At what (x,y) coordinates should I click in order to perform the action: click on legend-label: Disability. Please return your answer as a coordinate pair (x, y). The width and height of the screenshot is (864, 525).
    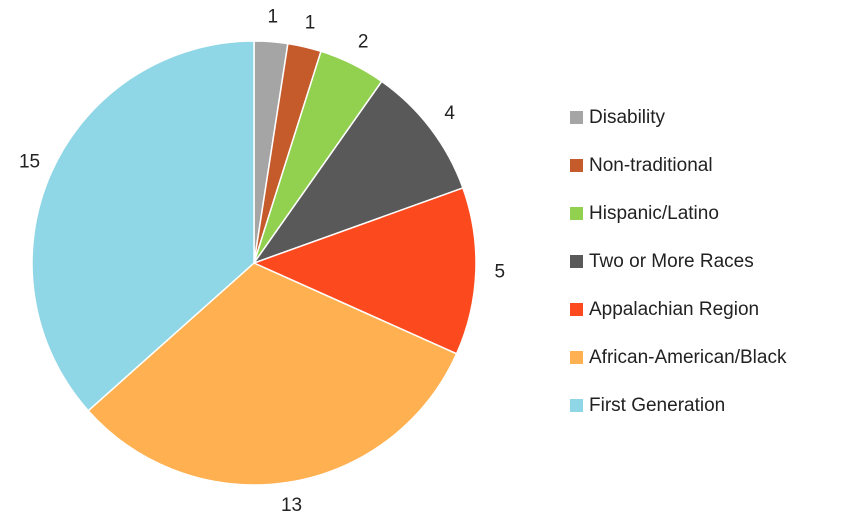
    Looking at the image, I should click on (627, 117).